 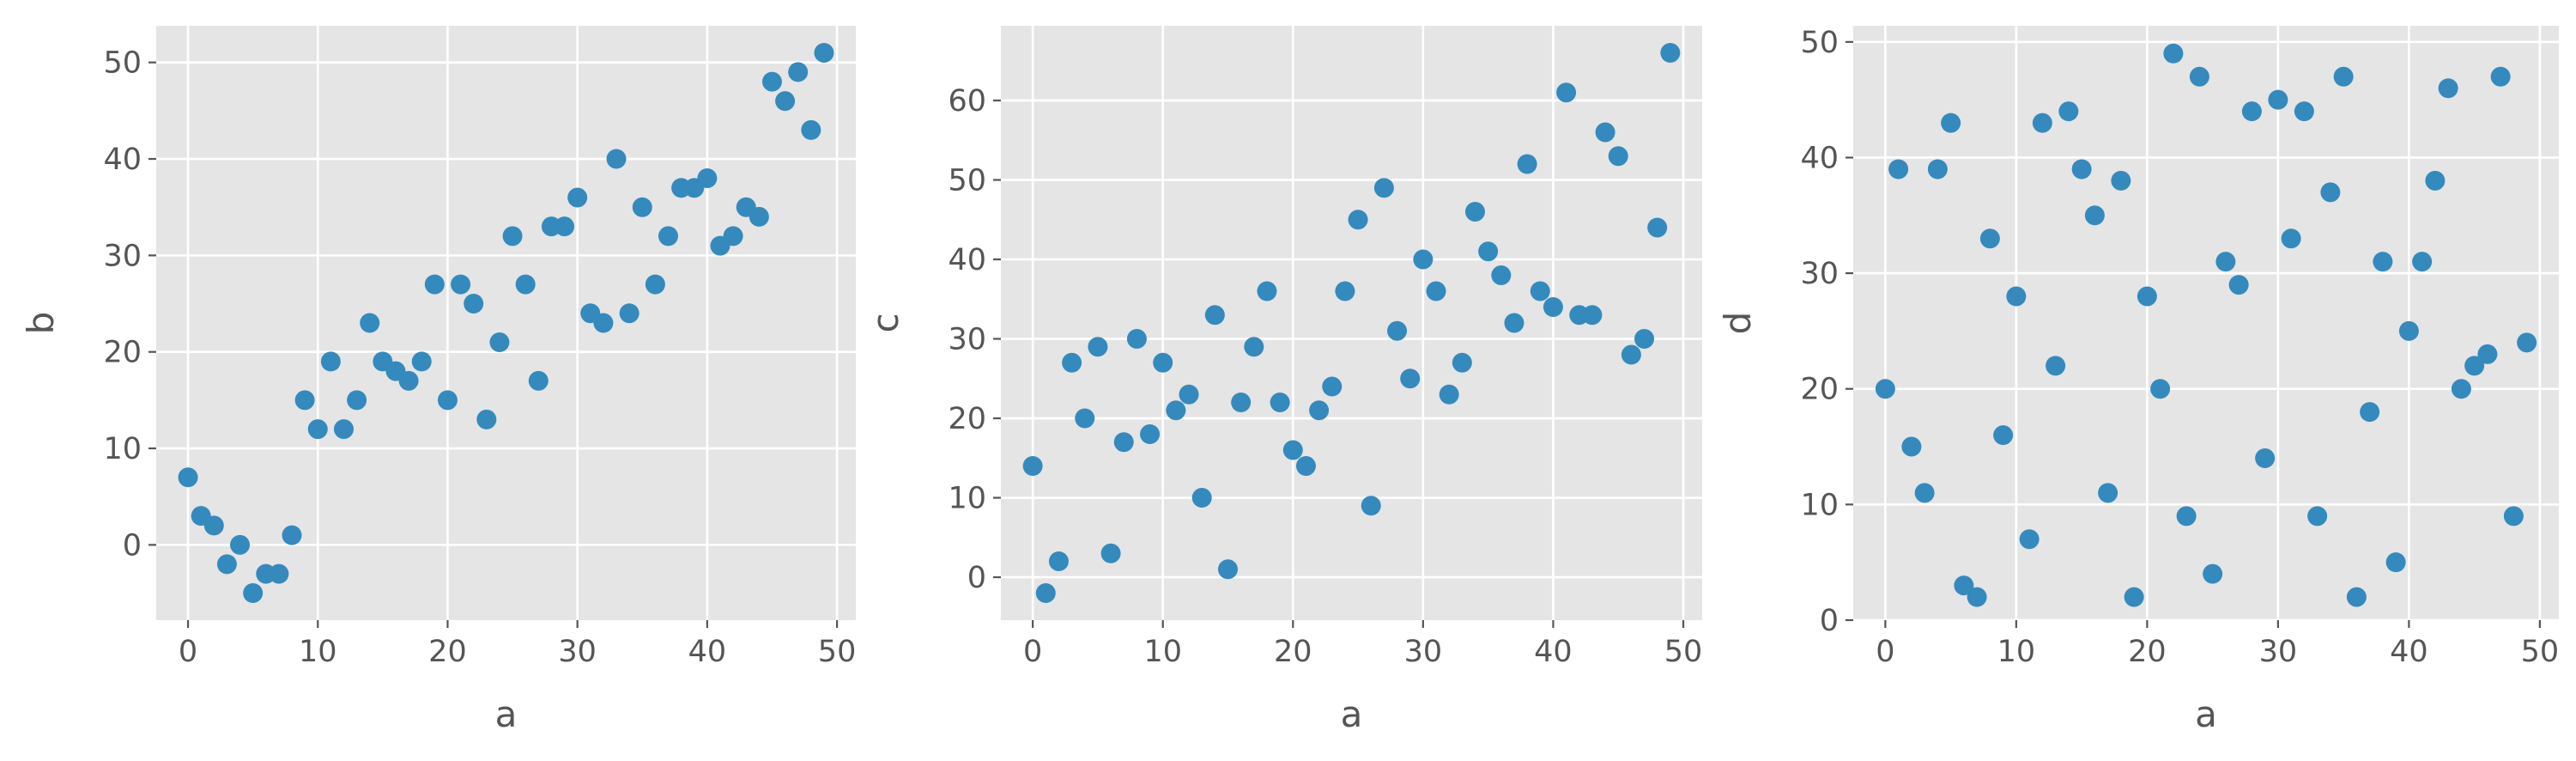 What do you see at coordinates (967, 419) in the screenshot?
I see `y-tick-label: 20` at bounding box center [967, 419].